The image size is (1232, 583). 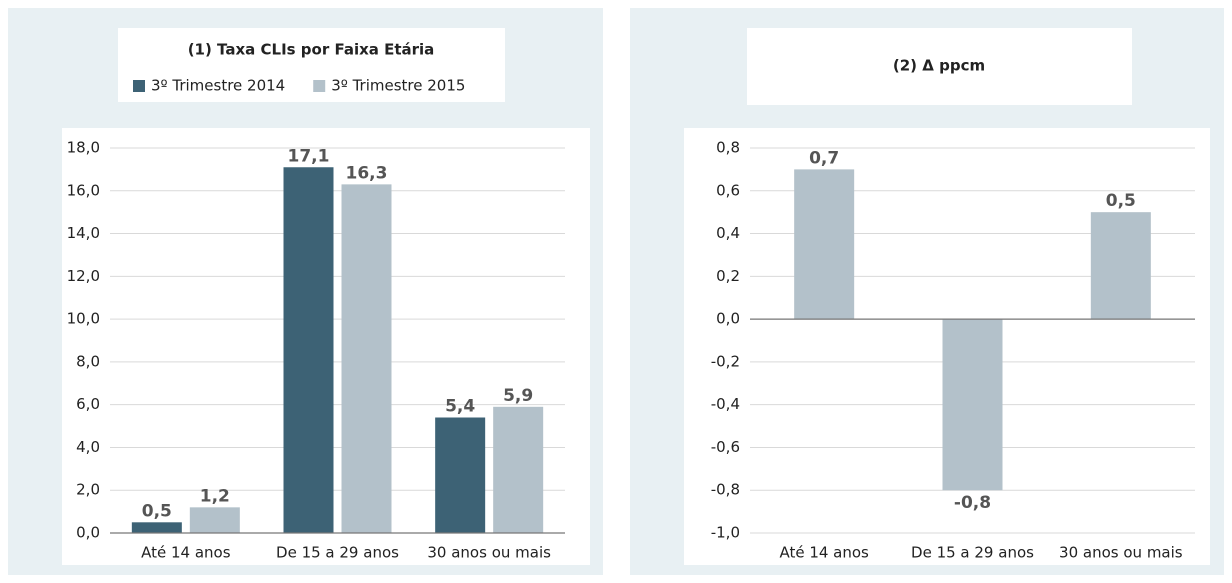 What do you see at coordinates (398, 86) in the screenshot?
I see `legend-label: 3º Trimestre 2015` at bounding box center [398, 86].